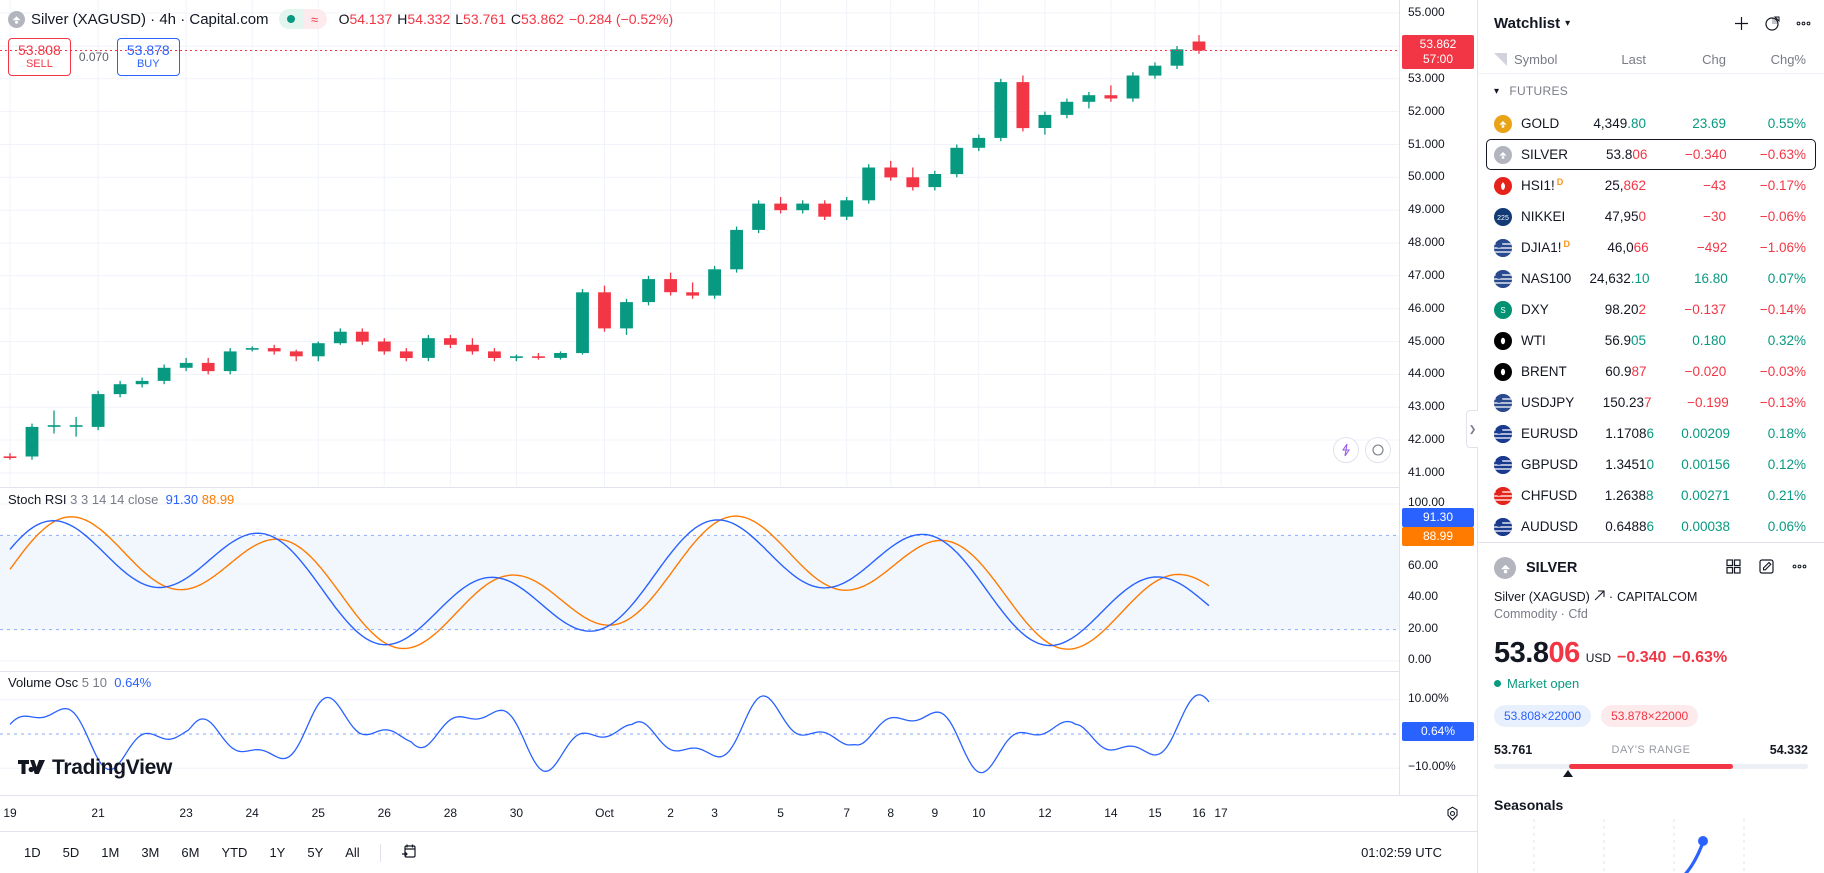 The height and width of the screenshot is (873, 1824). What do you see at coordinates (1733, 568) in the screenshot?
I see `grid-icon` at bounding box center [1733, 568].